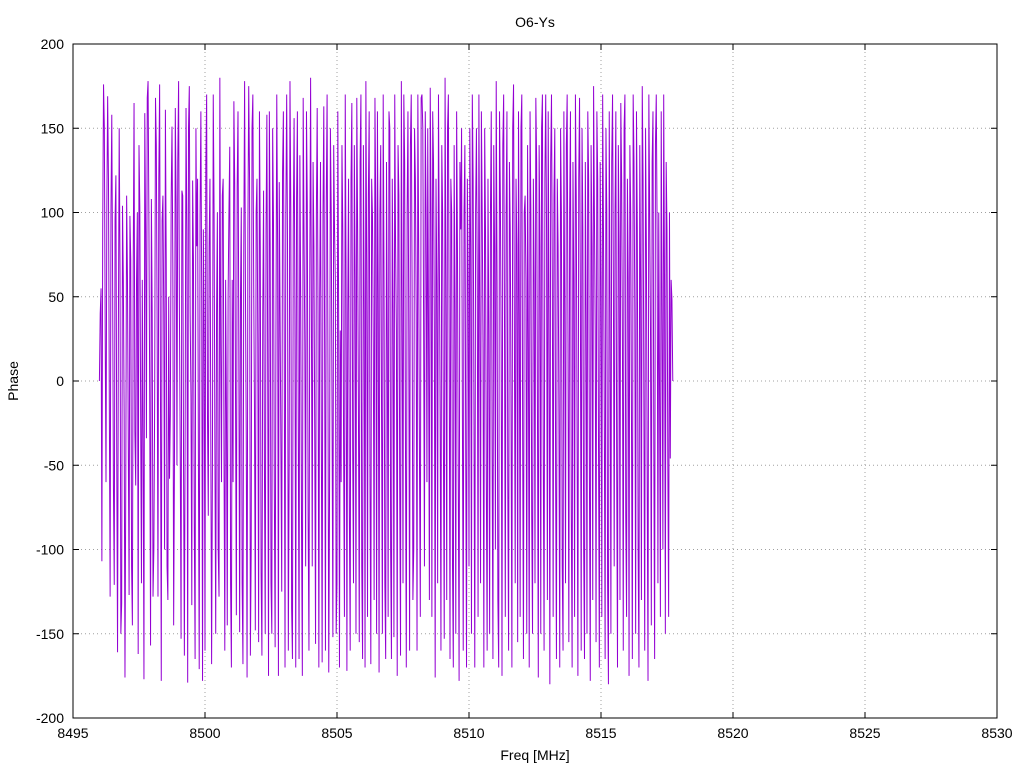 This screenshot has height=768, width=1024. What do you see at coordinates (732, 733) in the screenshot?
I see `x-tick-label: 8520` at bounding box center [732, 733].